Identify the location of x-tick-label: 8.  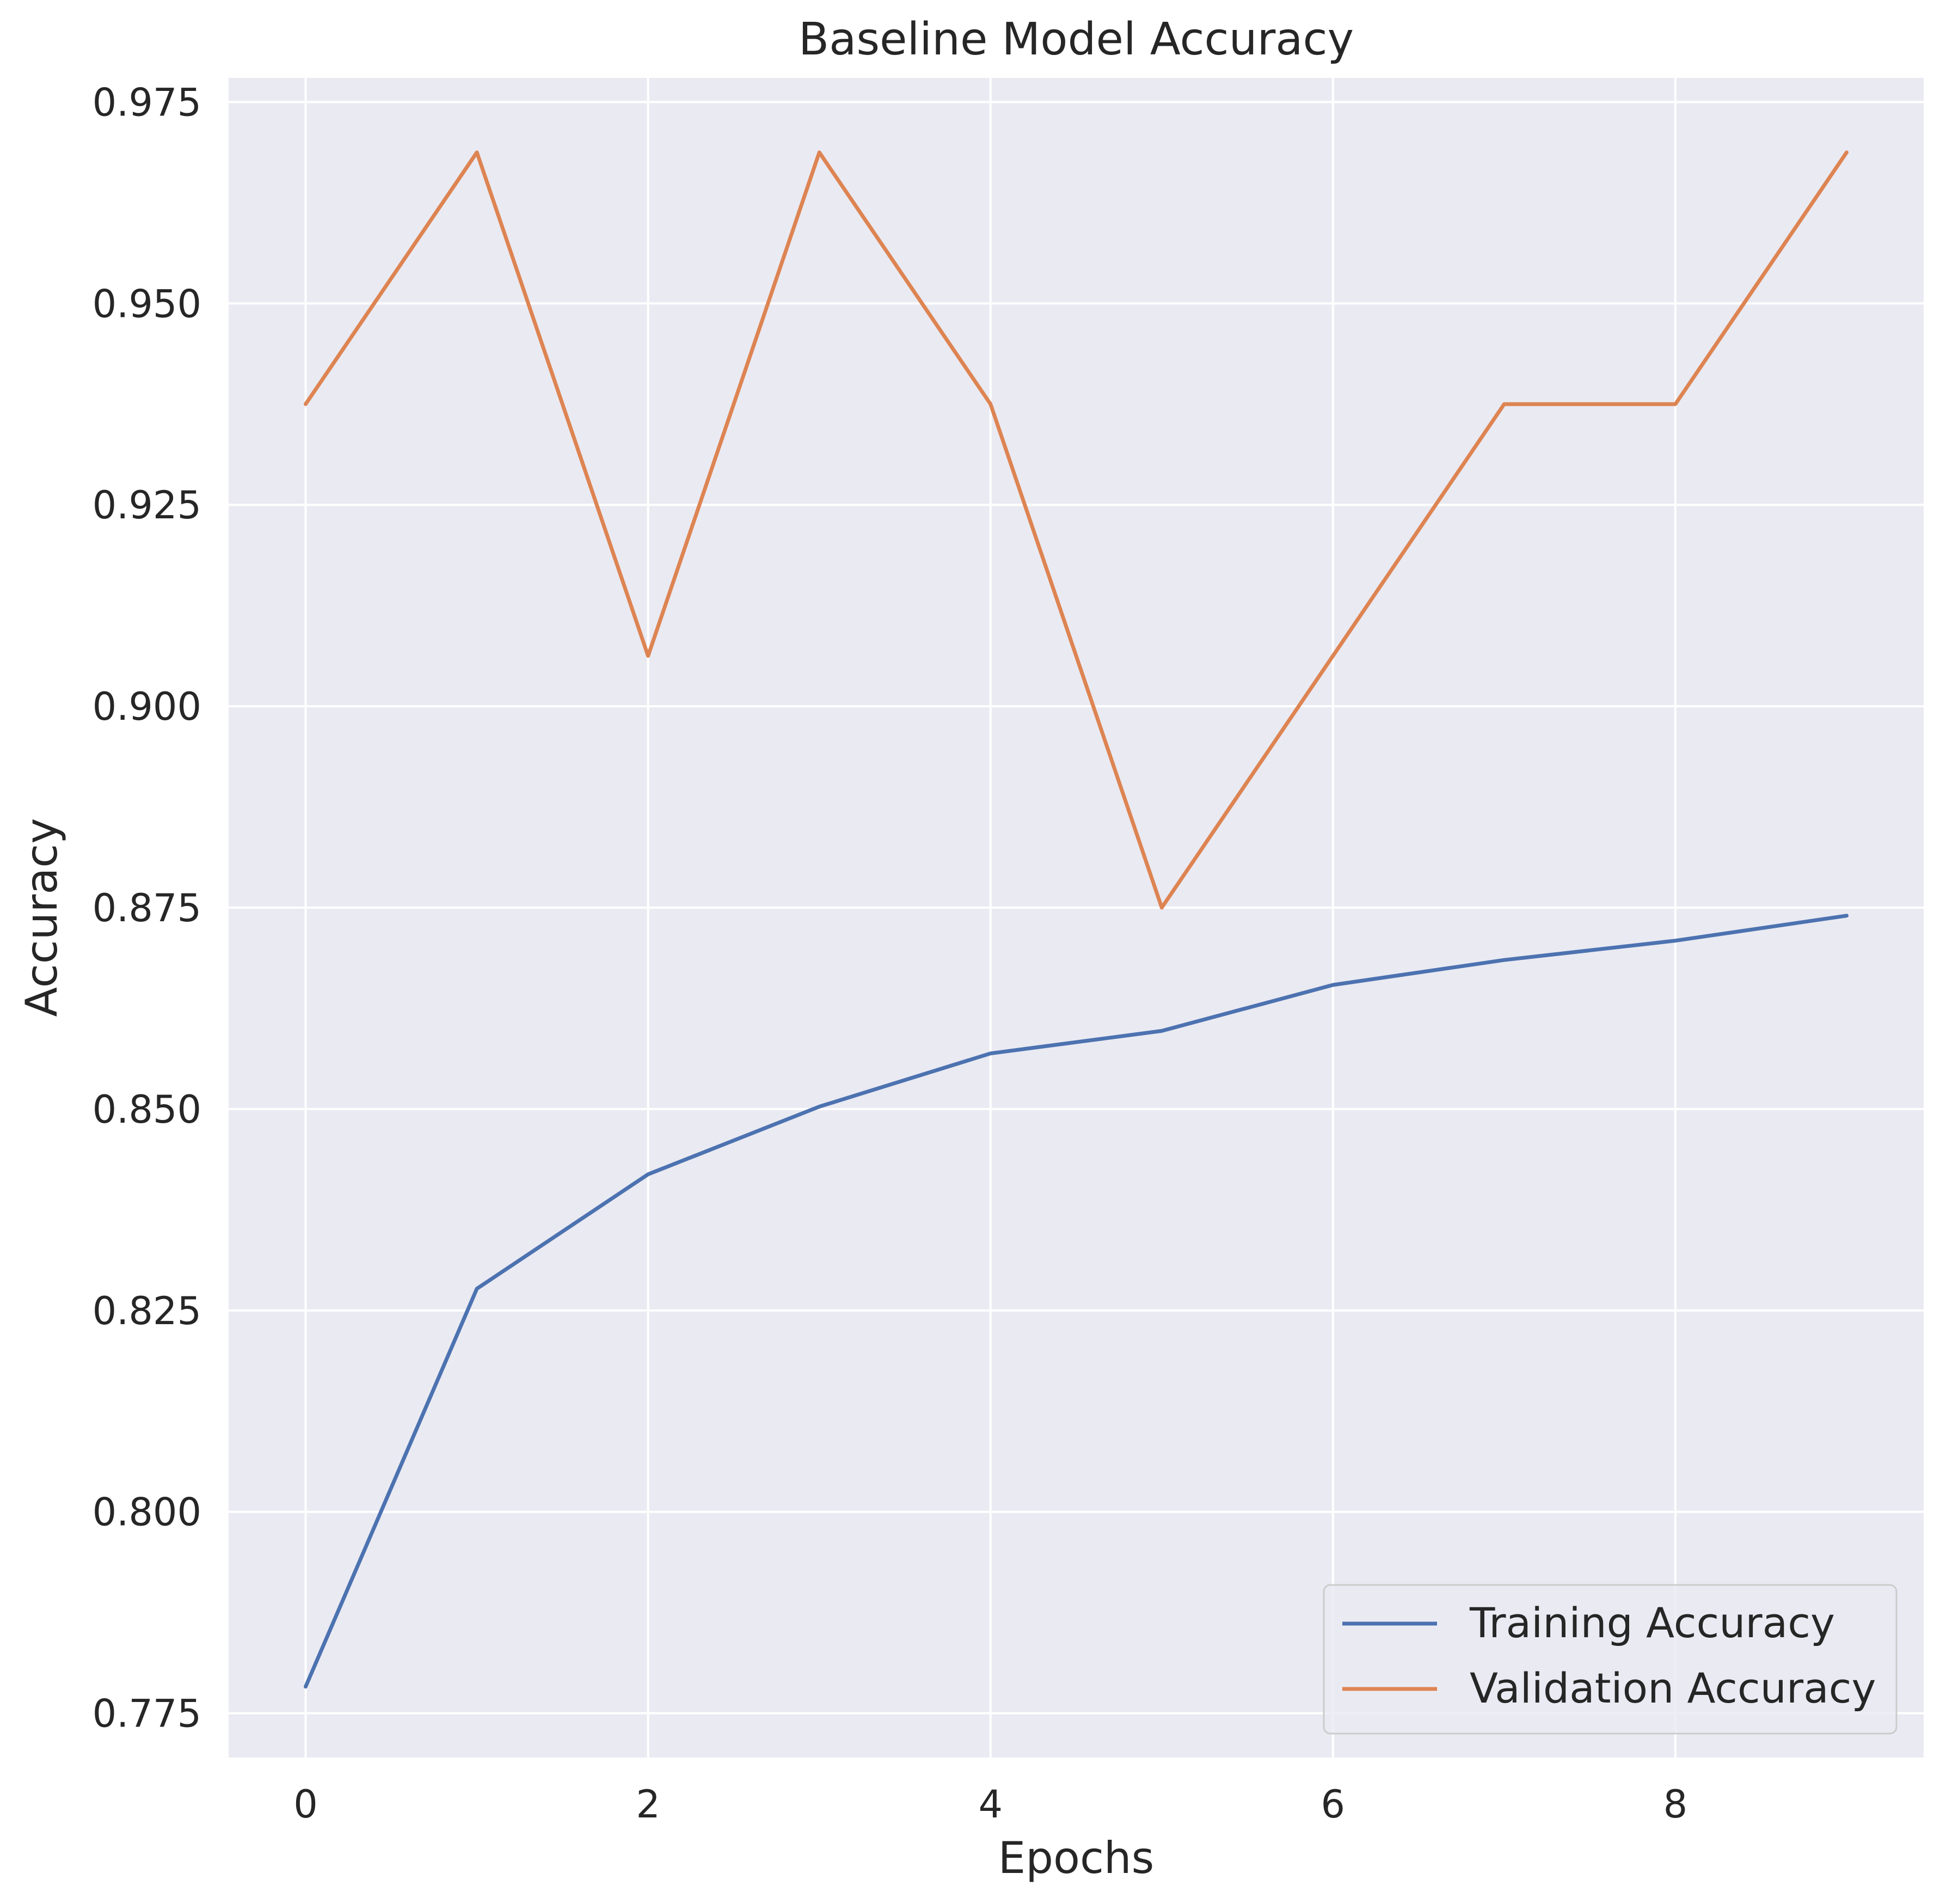
(1675, 1804).